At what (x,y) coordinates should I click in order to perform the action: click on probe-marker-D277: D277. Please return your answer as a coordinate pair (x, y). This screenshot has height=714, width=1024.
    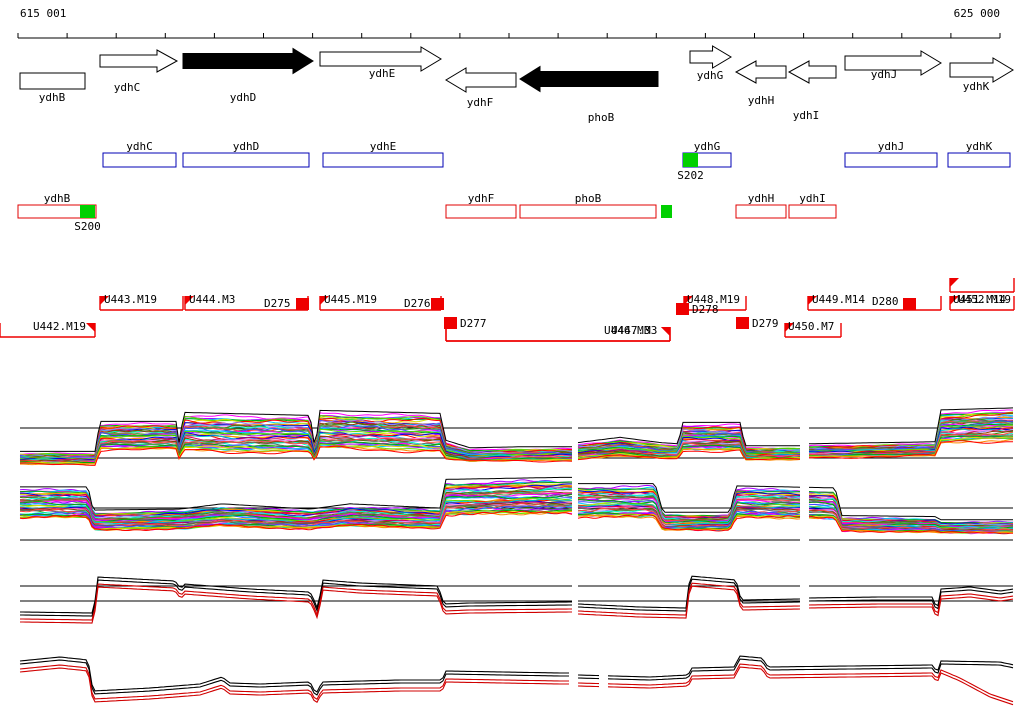
    Looking at the image, I should click on (465, 323).